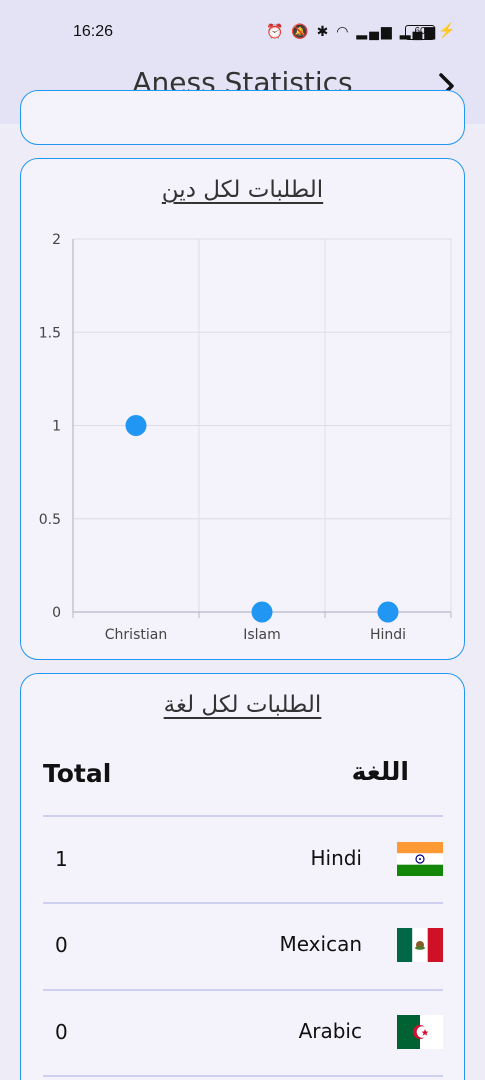 This screenshot has height=1080, width=485. Describe the element at coordinates (242, 705) in the screenshot. I see `language-card-title: الطلبات لكل لغة` at that location.